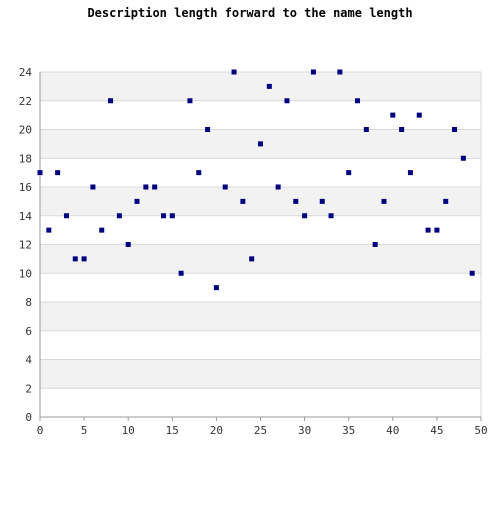  Describe the element at coordinates (28, 417) in the screenshot. I see `y-tick-label: 0` at that location.